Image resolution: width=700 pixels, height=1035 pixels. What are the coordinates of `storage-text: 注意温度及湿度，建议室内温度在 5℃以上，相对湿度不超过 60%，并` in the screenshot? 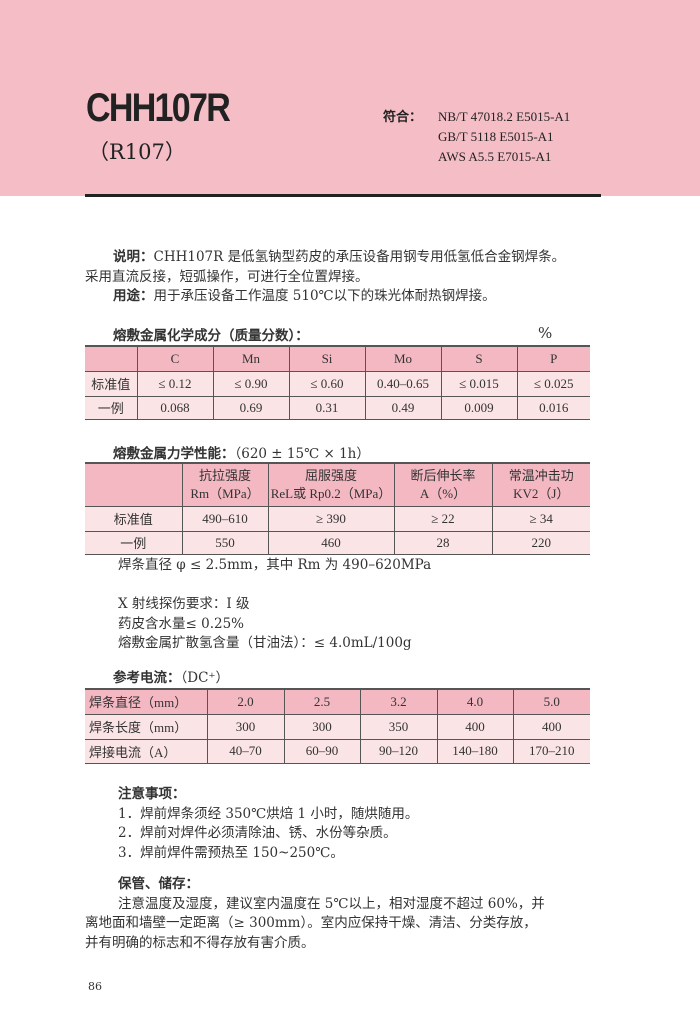 It's located at (331, 903).